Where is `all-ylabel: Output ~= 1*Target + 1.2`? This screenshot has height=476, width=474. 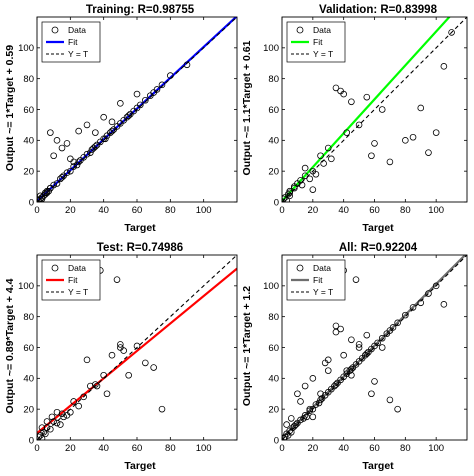 all-ylabel: Output ~= 1*Target + 1.2 is located at coordinates (247, 346).